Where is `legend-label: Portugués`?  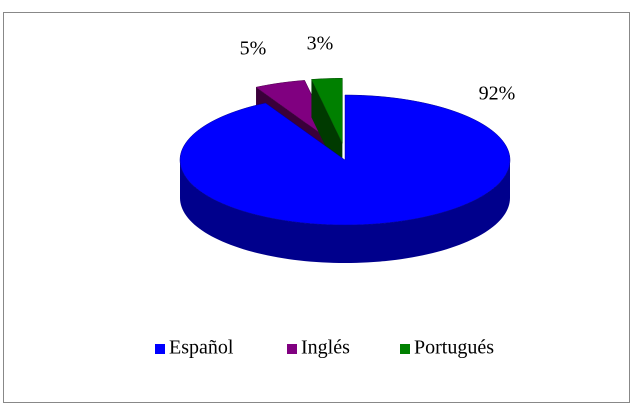 legend-label: Portugués is located at coordinates (454, 348).